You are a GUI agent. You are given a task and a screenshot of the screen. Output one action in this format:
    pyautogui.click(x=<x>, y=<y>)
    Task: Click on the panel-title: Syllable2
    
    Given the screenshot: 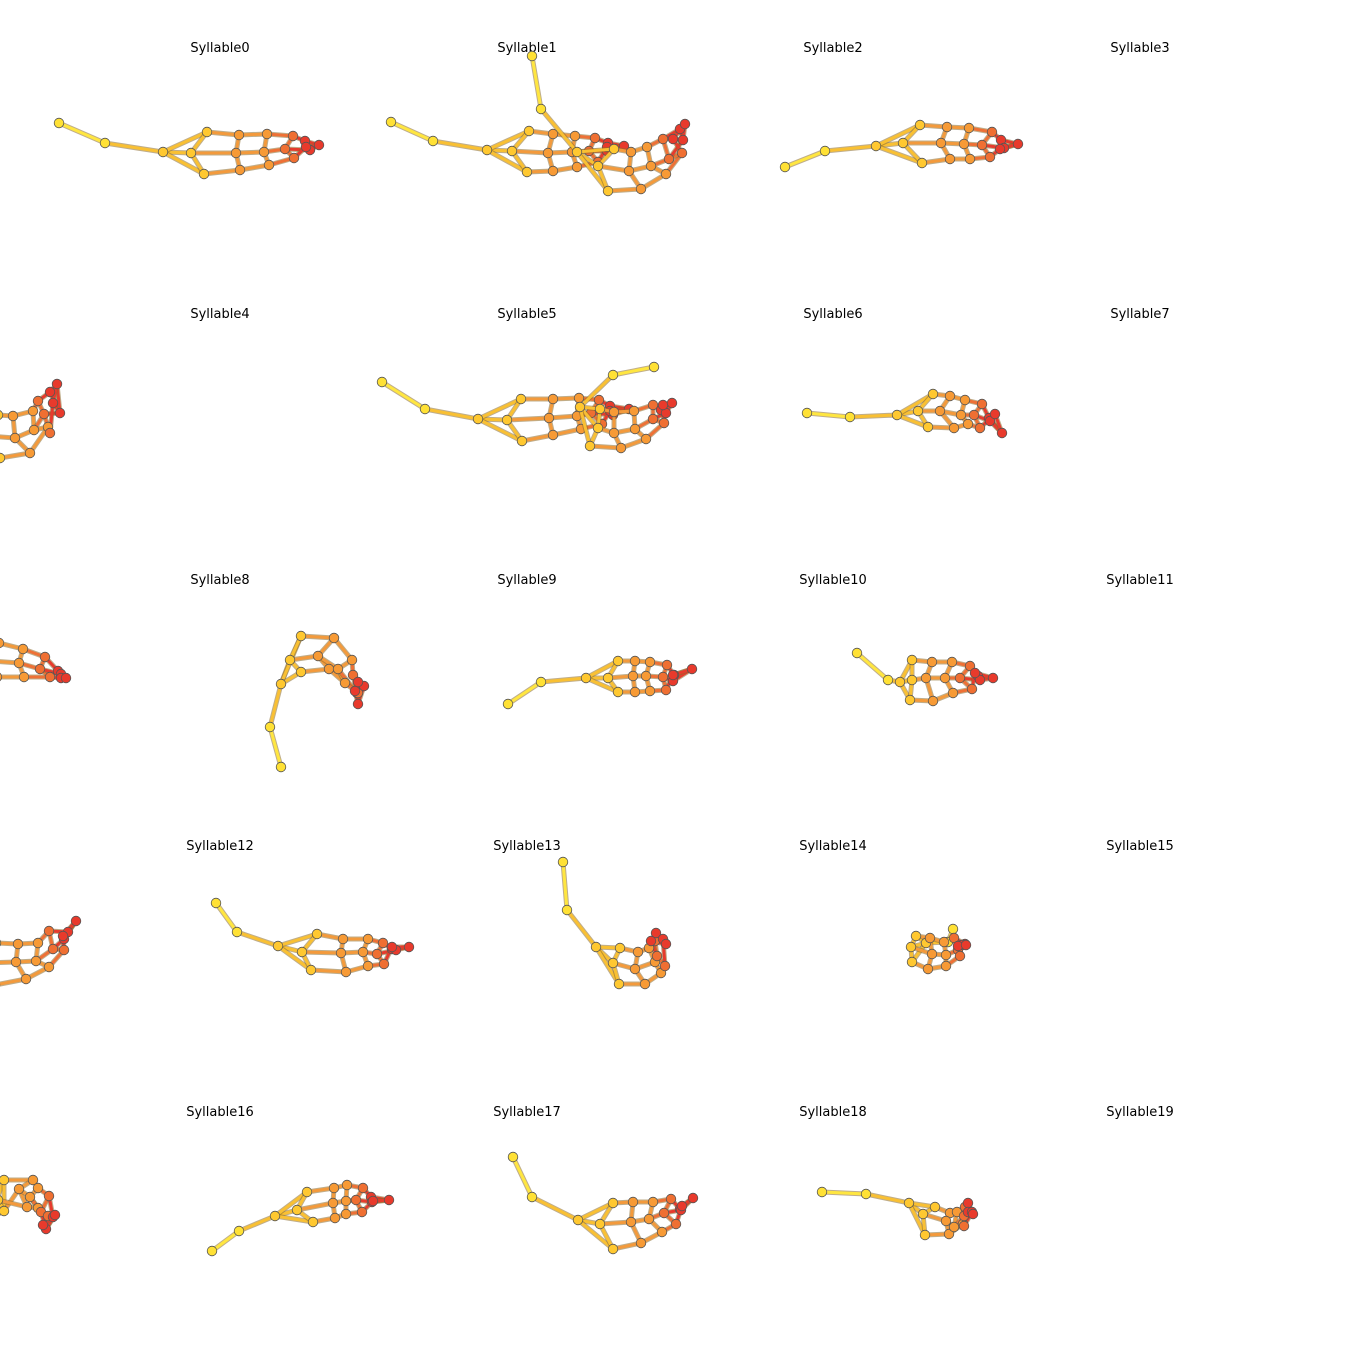 What is the action you would take?
    pyautogui.click(x=832, y=48)
    